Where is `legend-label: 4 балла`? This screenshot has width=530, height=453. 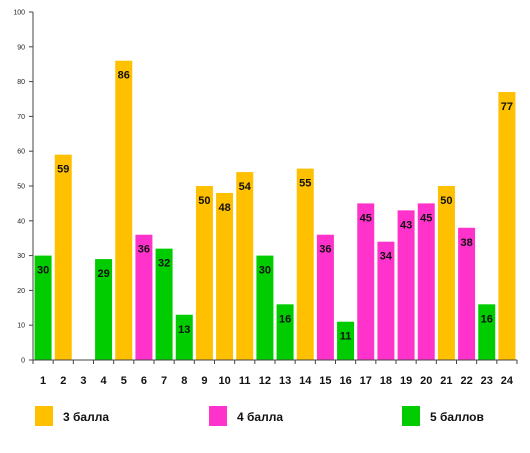
legend-label: 4 балла is located at coordinates (260, 417).